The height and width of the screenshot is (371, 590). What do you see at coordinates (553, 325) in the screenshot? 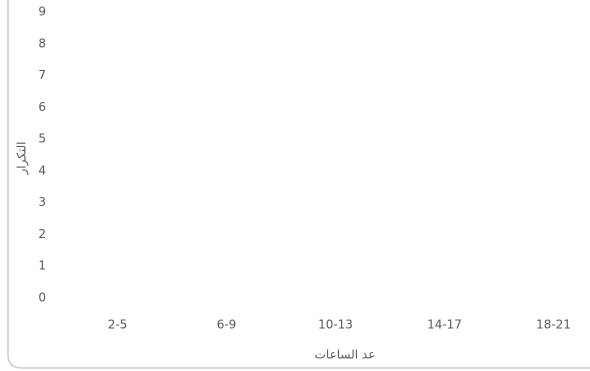
I see `x-tick-label: 18-21` at bounding box center [553, 325].